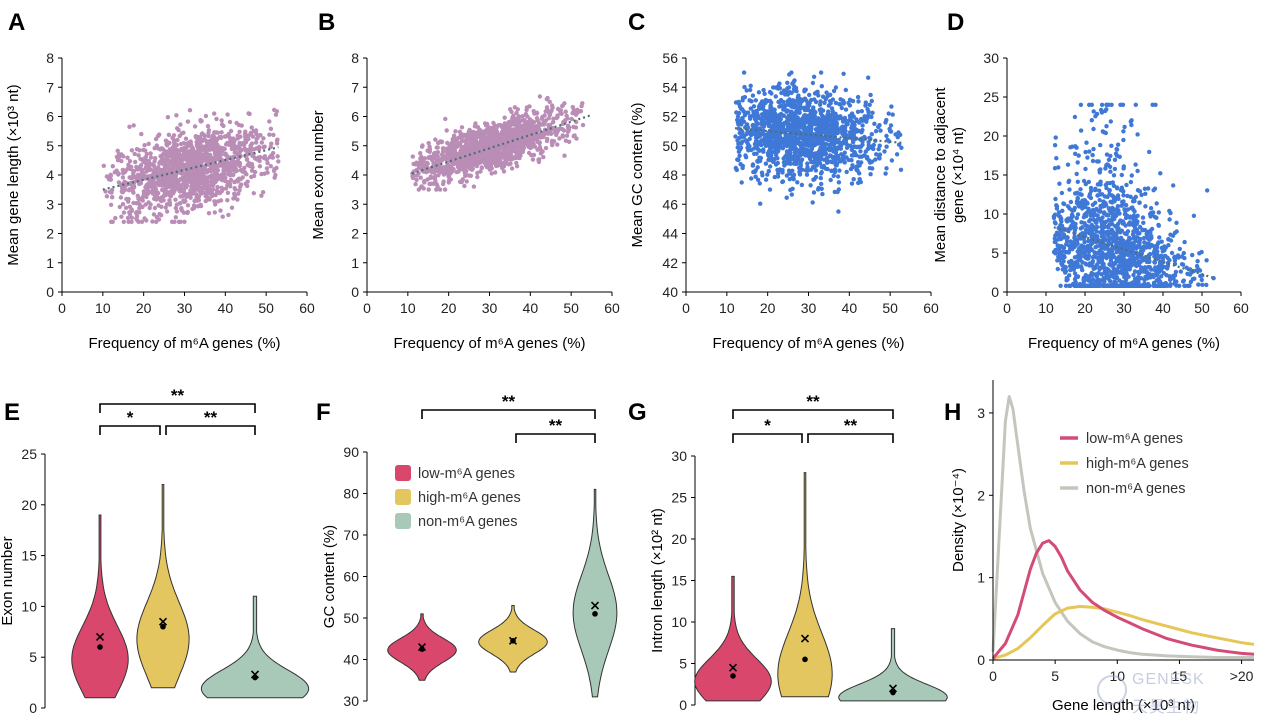 Image resolution: width=1269 pixels, height=727 pixels. Describe the element at coordinates (670, 175) in the screenshot. I see `y-tick-label: 48` at that location.